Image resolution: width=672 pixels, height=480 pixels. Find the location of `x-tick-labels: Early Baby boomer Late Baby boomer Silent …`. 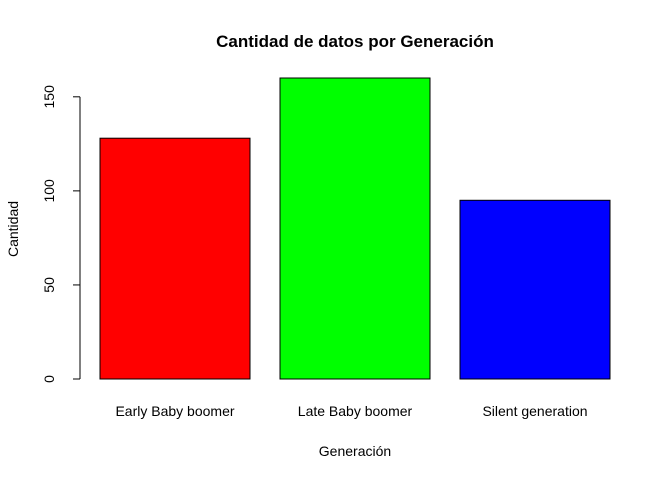

x-tick-labels: Early Baby boomer Late Baby boomer Silent … is located at coordinates (351, 411).